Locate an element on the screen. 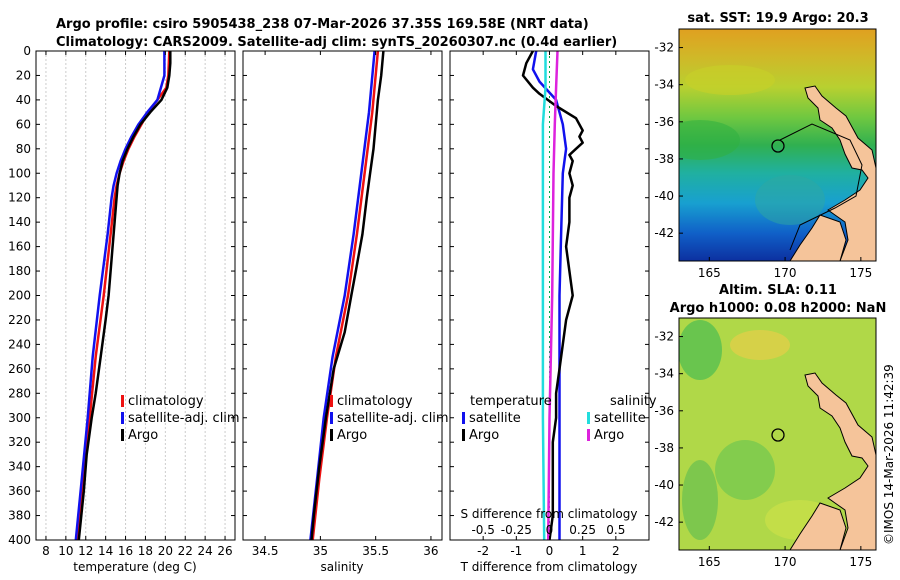  salinity-series-argo is located at coordinates (347, 295).